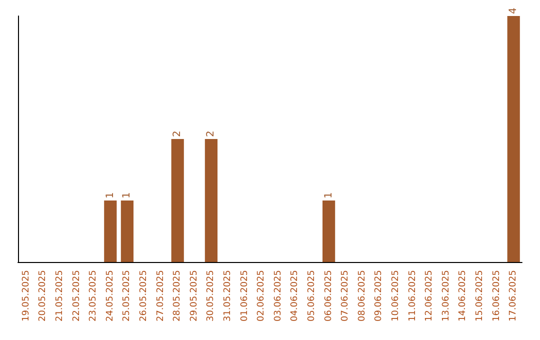  Describe the element at coordinates (93, 296) in the screenshot. I see `x-tick-label: 23.05.2025` at that location.